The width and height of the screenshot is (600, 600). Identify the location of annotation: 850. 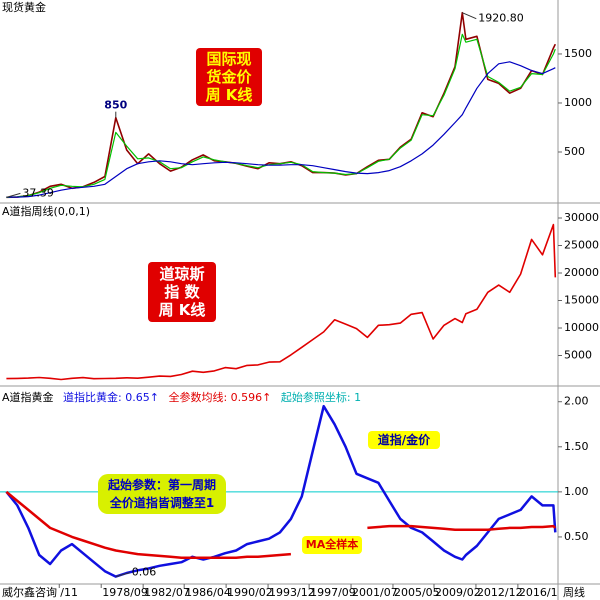
(115, 105).